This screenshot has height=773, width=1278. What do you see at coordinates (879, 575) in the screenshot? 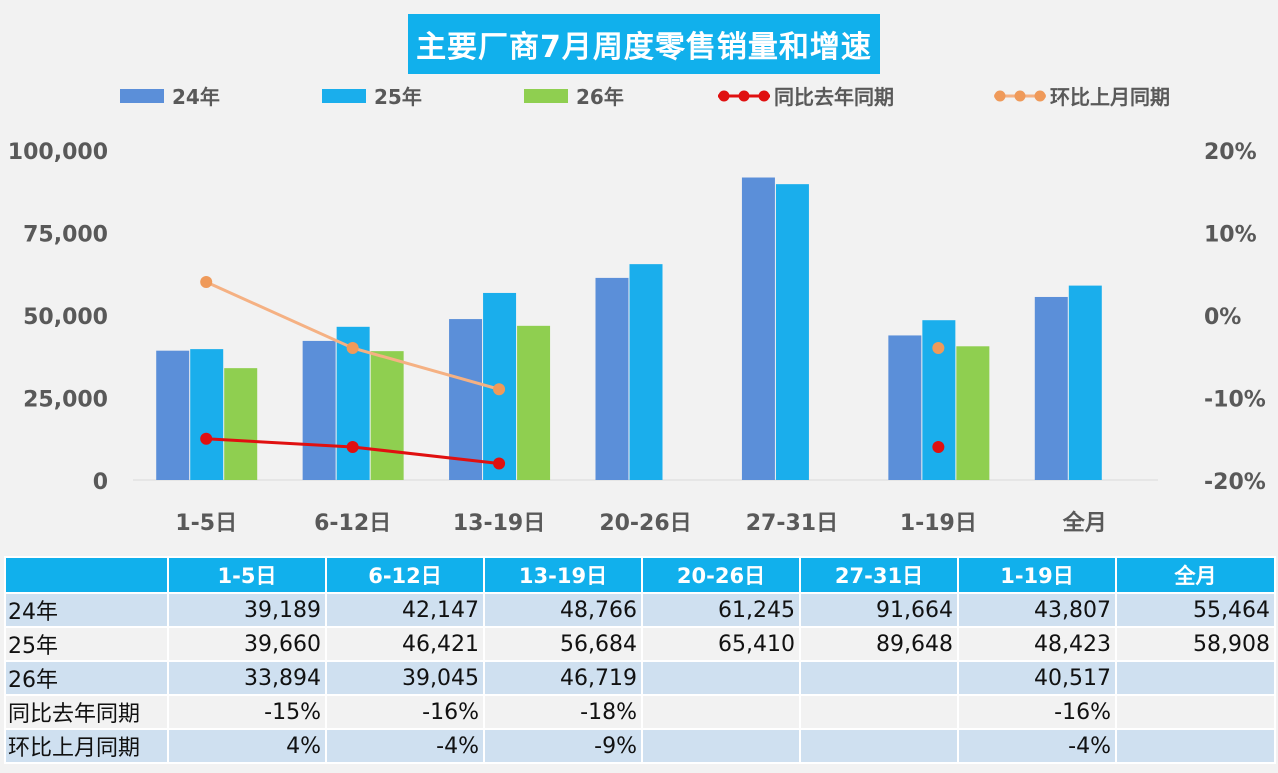
I see `table-header-cell: 27-31日` at bounding box center [879, 575].